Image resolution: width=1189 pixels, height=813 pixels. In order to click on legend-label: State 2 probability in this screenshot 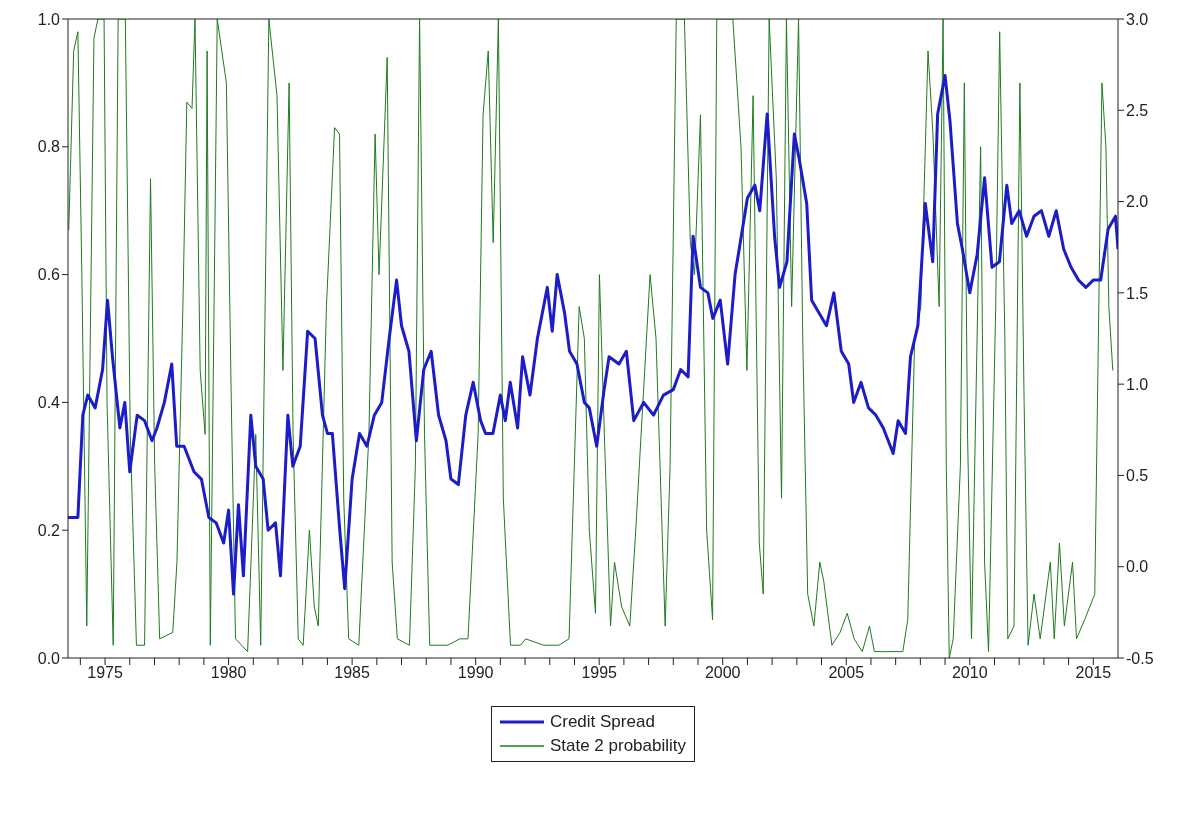, I will do `click(618, 746)`.